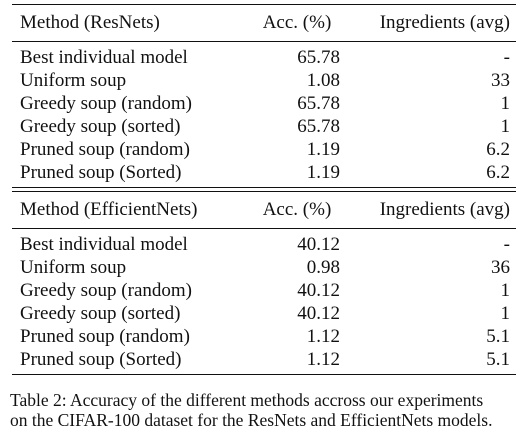 Image resolution: width=528 pixels, height=437 pixels. I want to click on bottom-rule, so click(264, 374).